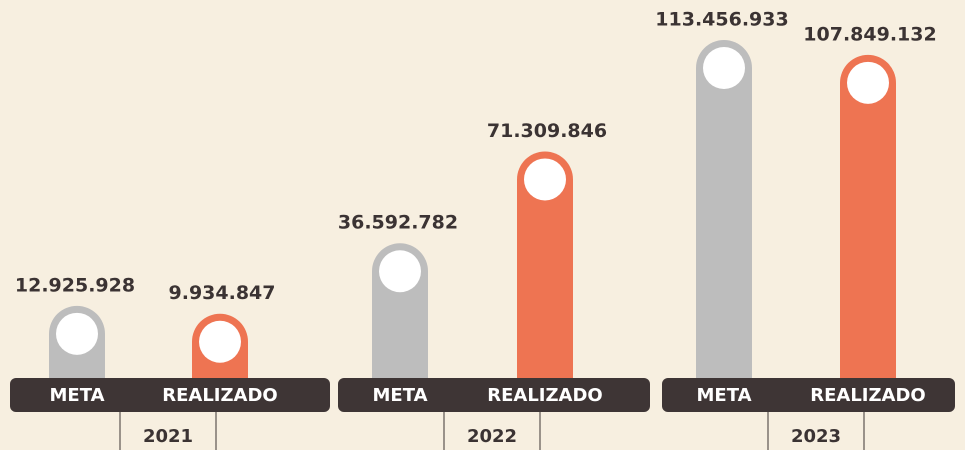  Describe the element at coordinates (492, 436) in the screenshot. I see `x-tick-label: 2022` at that location.